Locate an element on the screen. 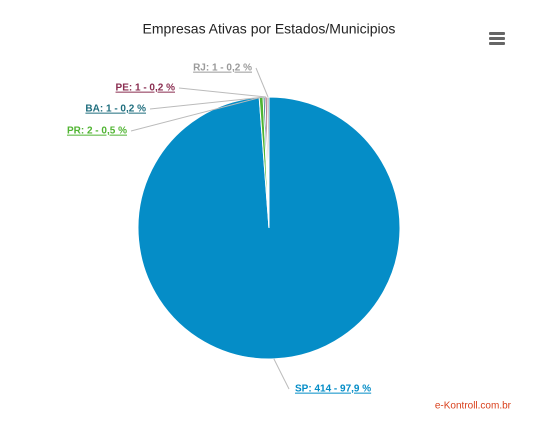 The image size is (536, 424). data-label: BA: 1 - 0,2 % is located at coordinates (115, 109).